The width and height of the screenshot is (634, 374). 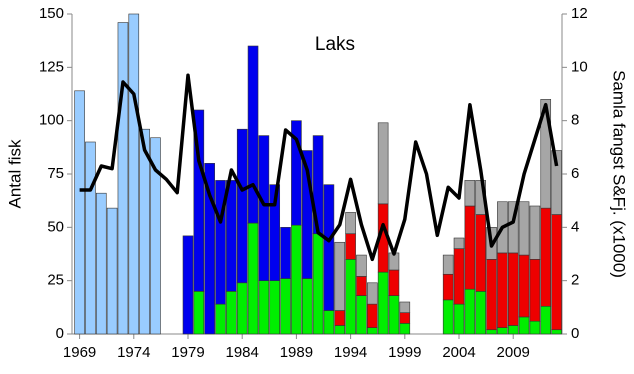 I want to click on x-tick-label: 1974, so click(x=133, y=352).